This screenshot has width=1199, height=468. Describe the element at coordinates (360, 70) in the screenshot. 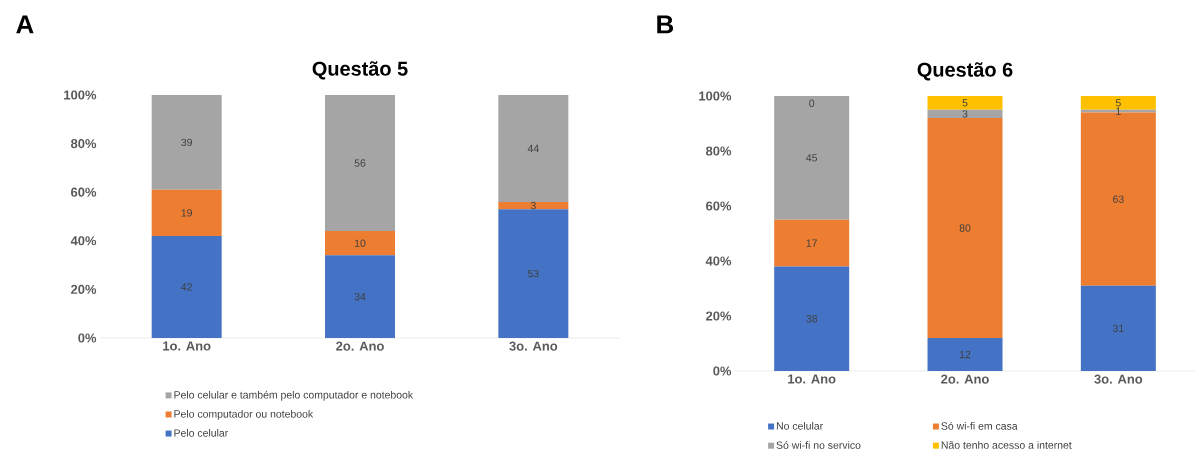

I see `chart-title: Questão 5` at that location.